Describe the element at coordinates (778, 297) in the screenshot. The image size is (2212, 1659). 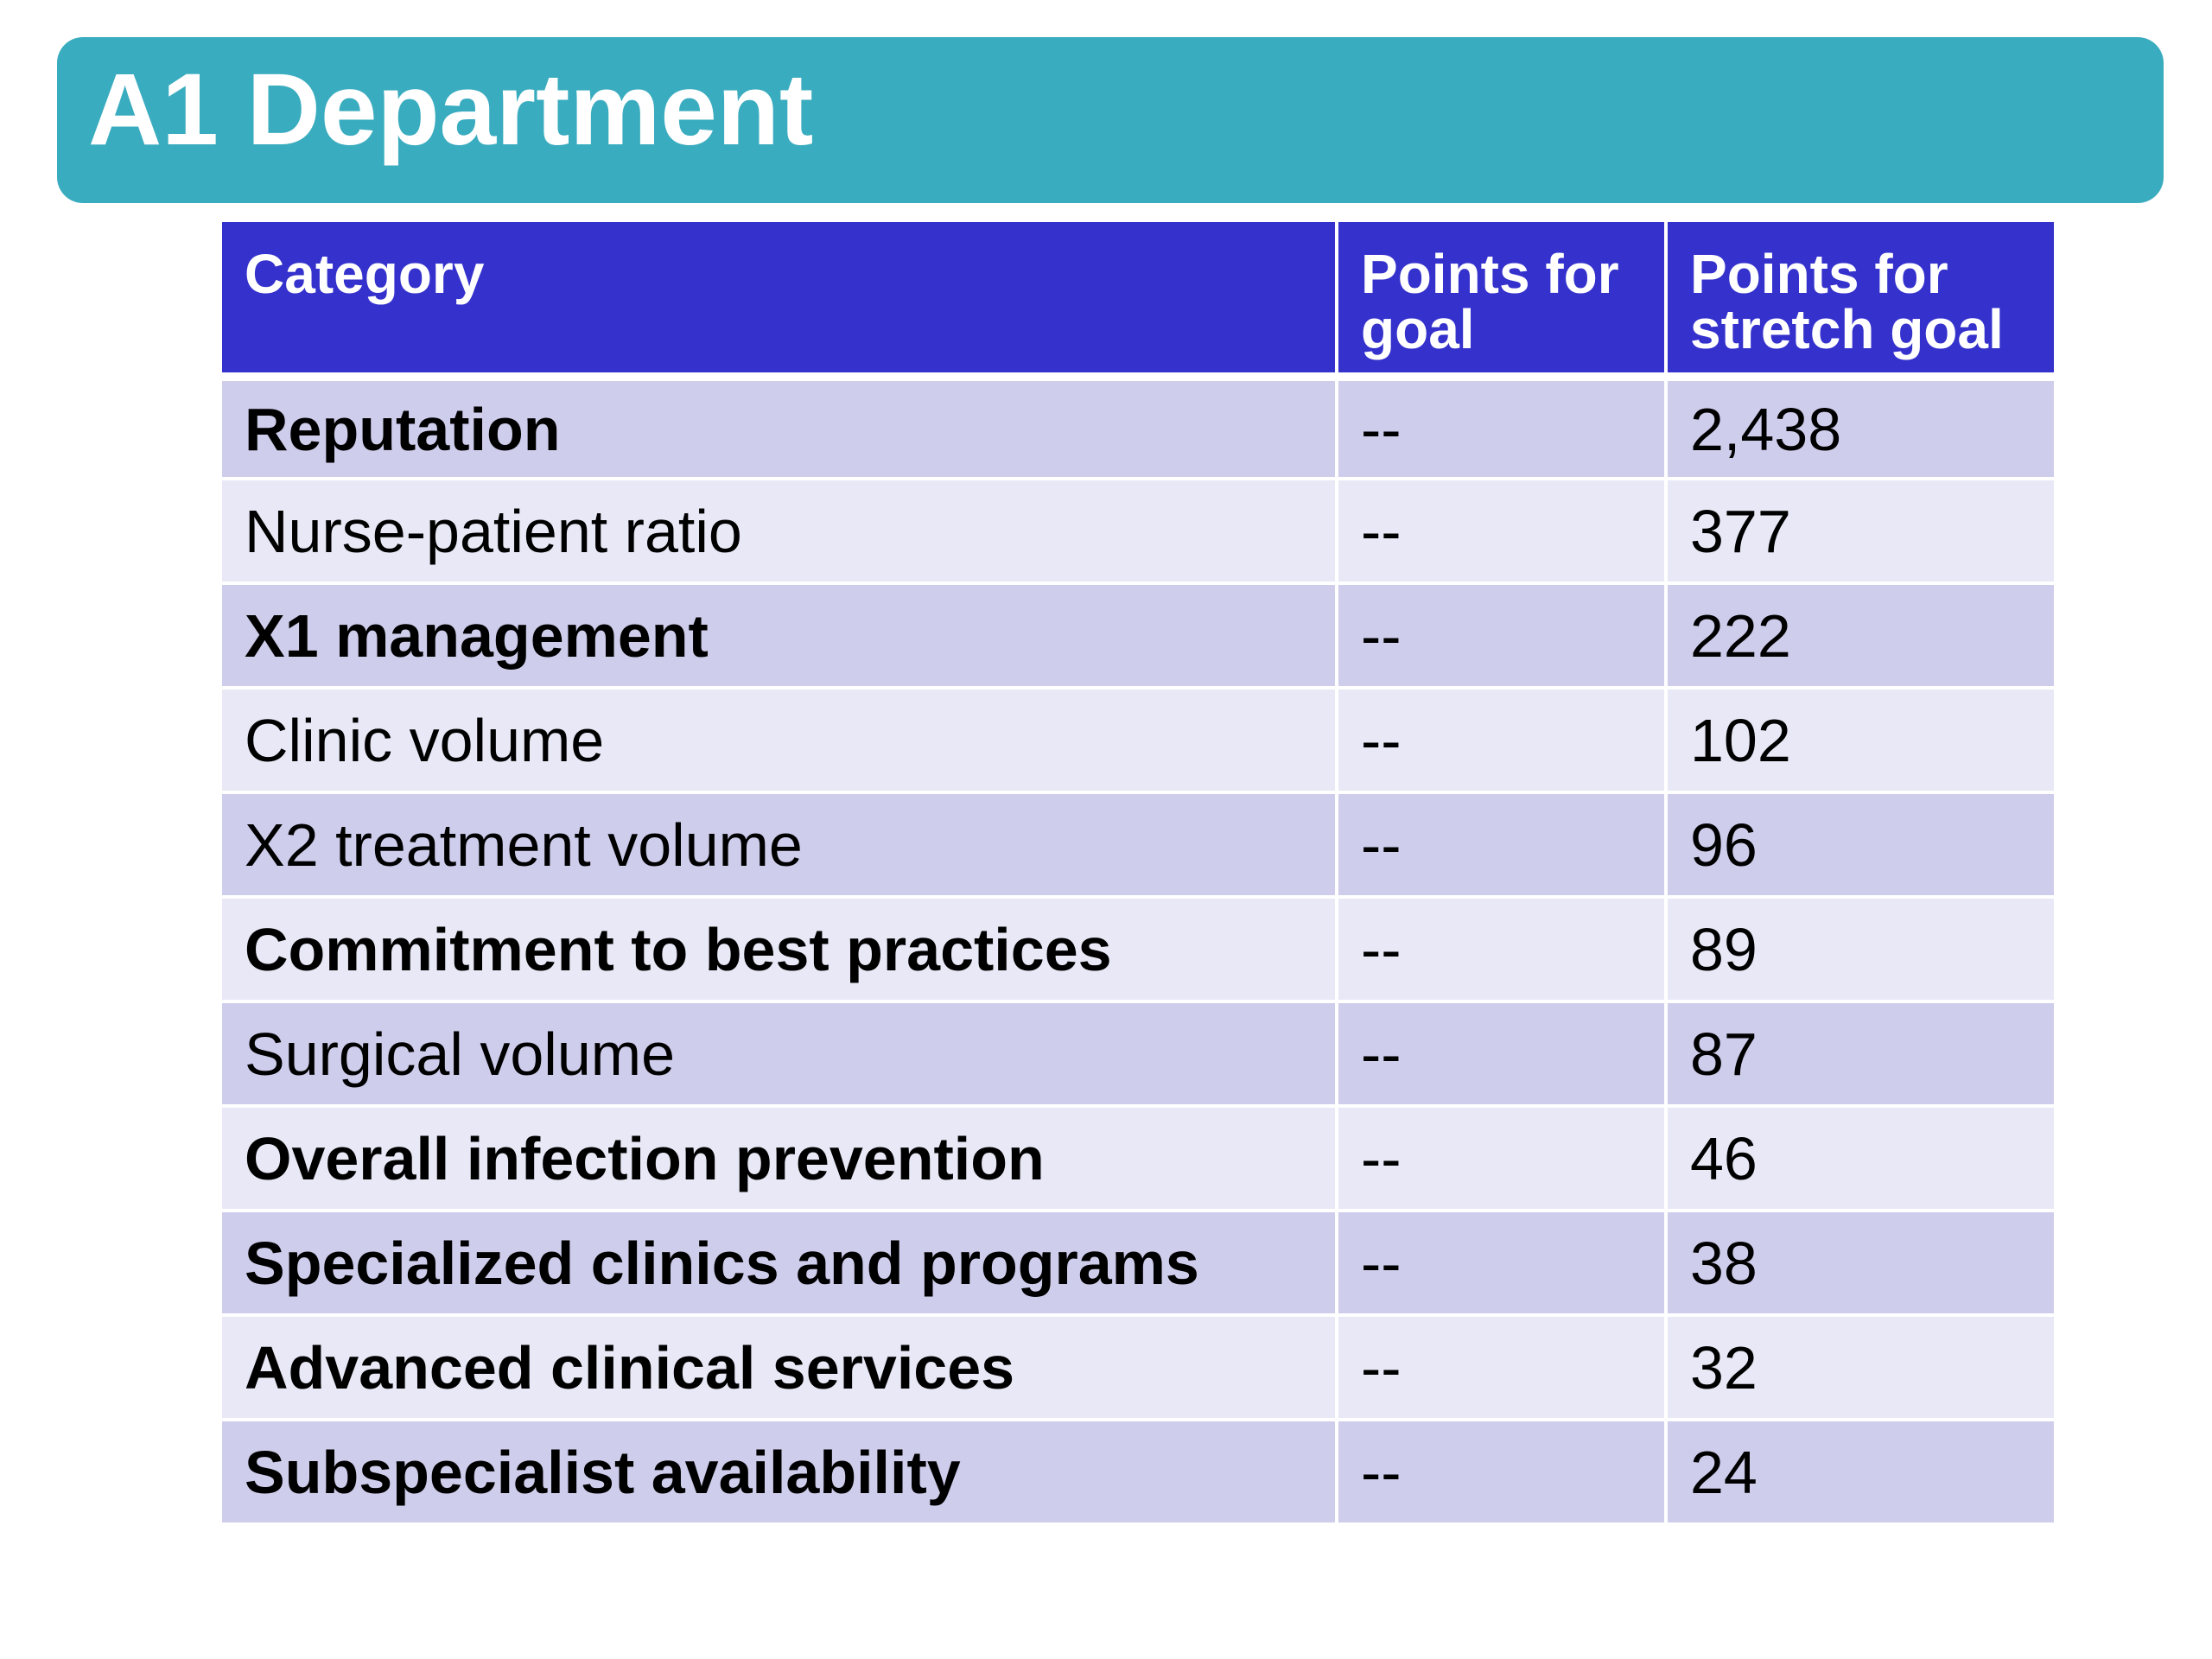
I see `header-category: Category` at that location.